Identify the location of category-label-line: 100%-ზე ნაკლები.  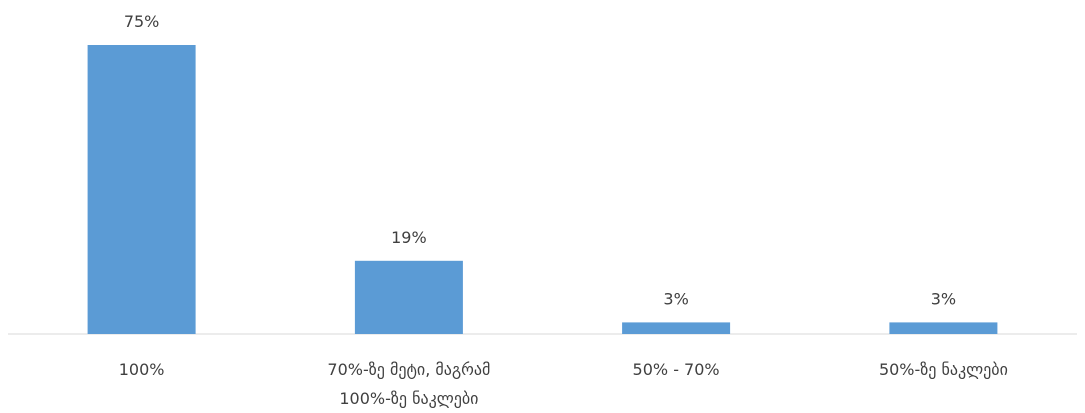
(408, 398).